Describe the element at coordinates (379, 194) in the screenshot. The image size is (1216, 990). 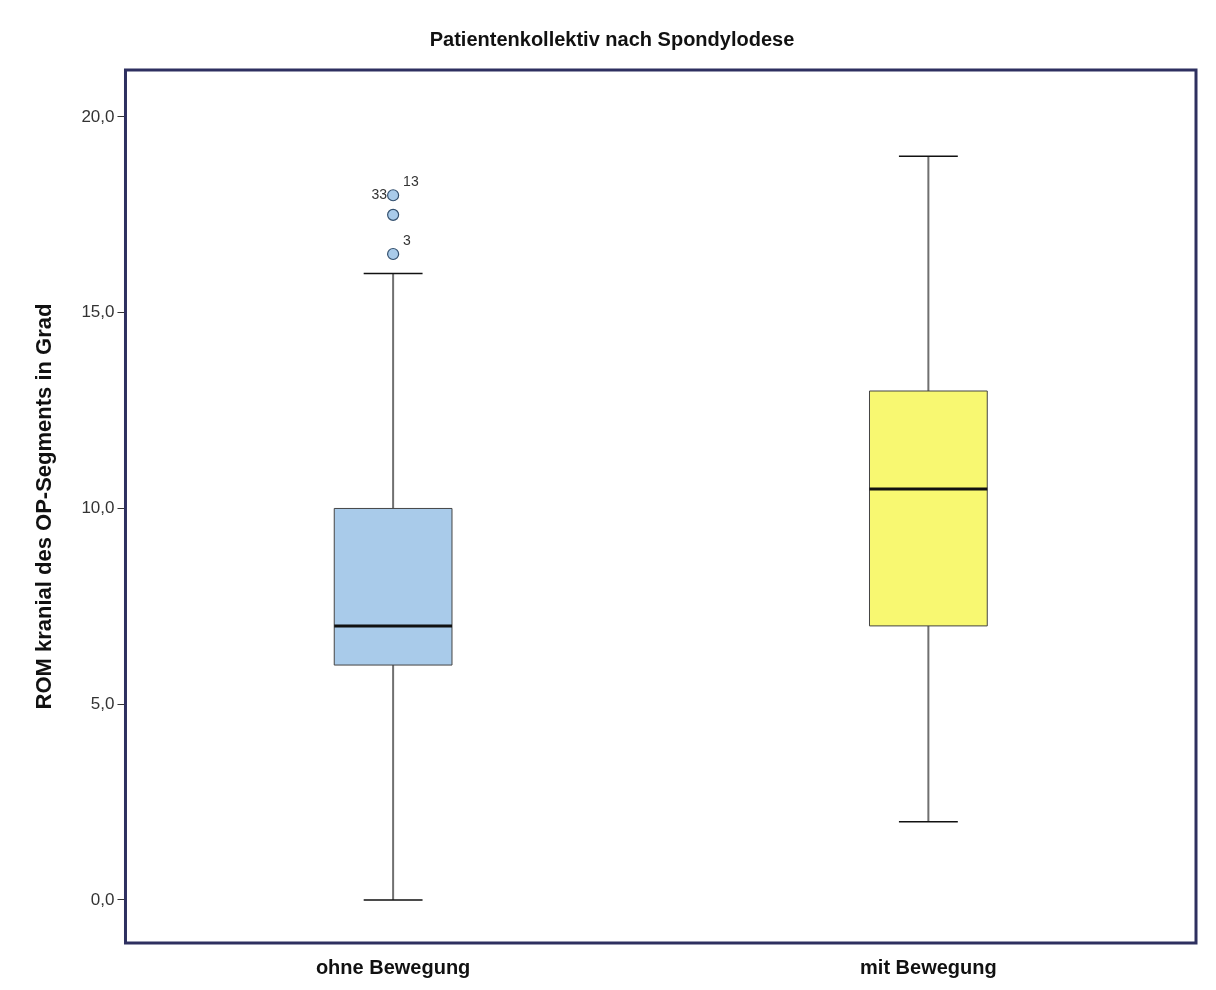
I see `annotation: 33` at that location.